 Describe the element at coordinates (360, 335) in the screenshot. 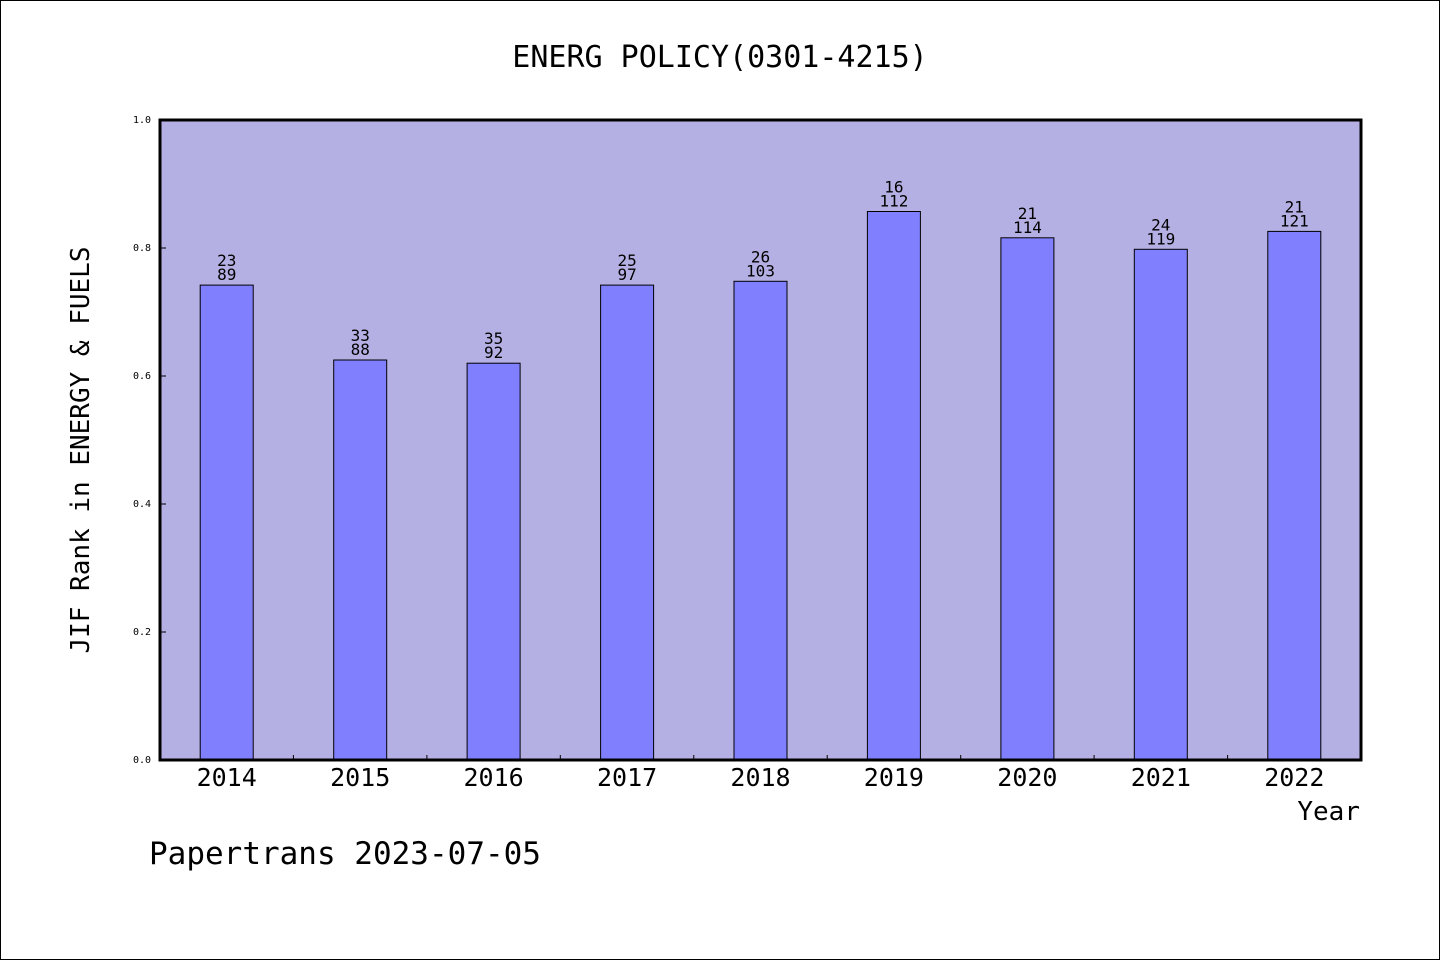

I see `bar-rank-label: 33` at that location.